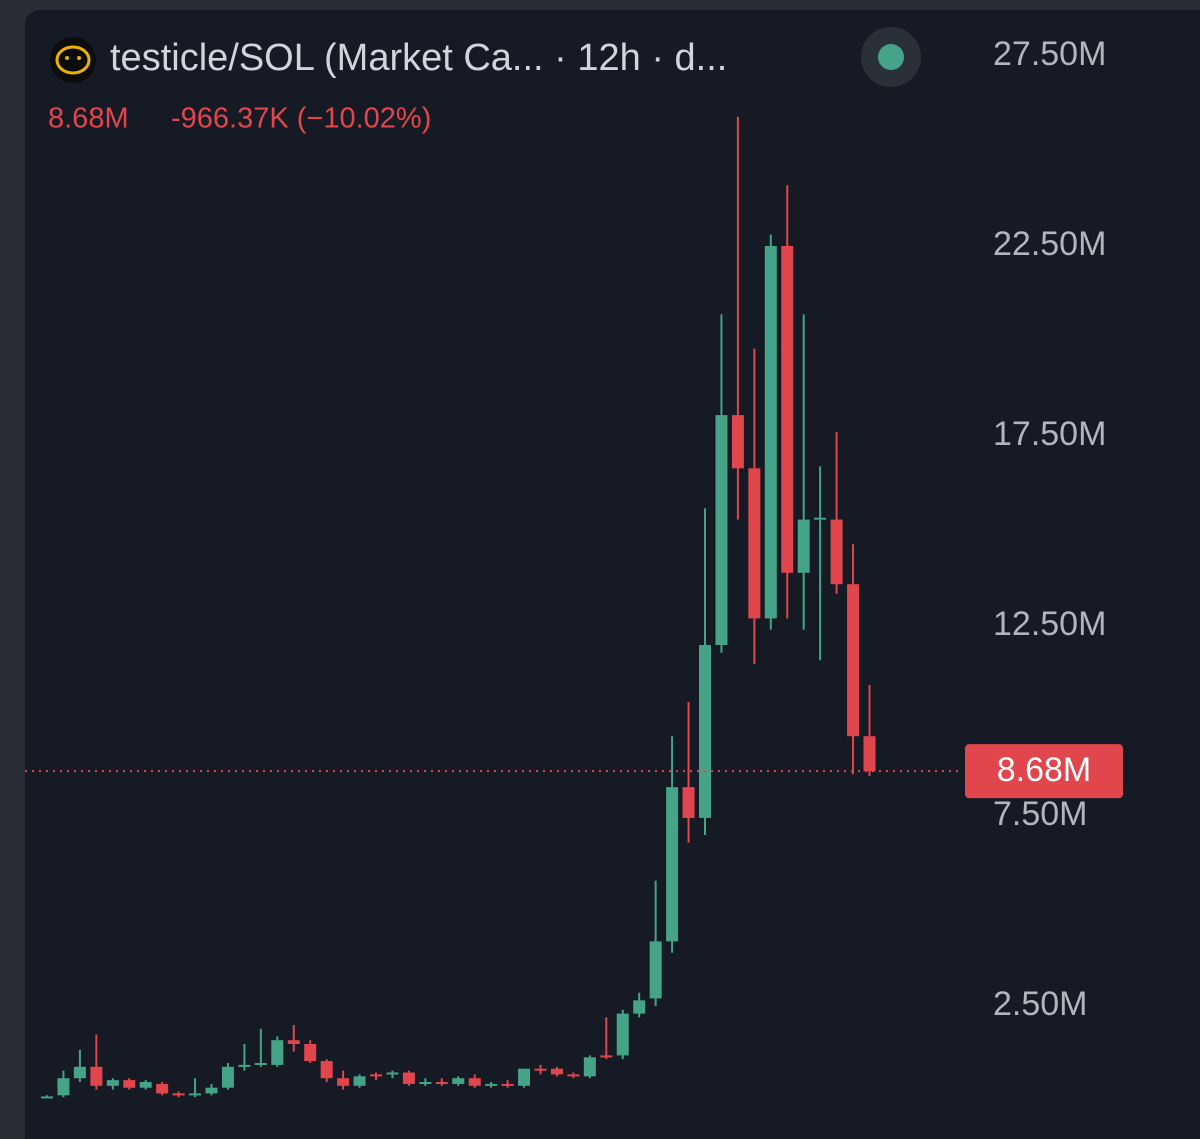  I want to click on token-logo, so click(73, 60).